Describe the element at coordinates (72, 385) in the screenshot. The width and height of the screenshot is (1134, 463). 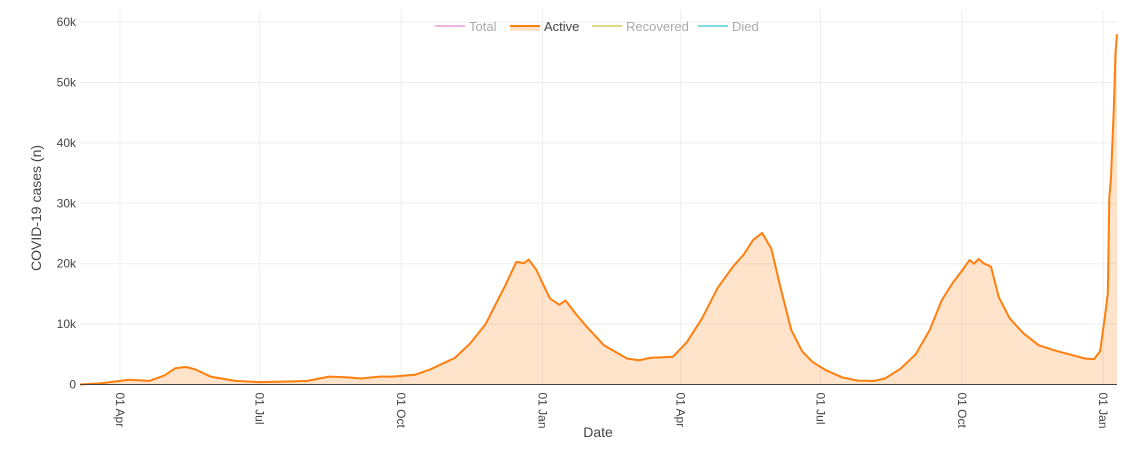
I see `y-tick-label: 0` at that location.